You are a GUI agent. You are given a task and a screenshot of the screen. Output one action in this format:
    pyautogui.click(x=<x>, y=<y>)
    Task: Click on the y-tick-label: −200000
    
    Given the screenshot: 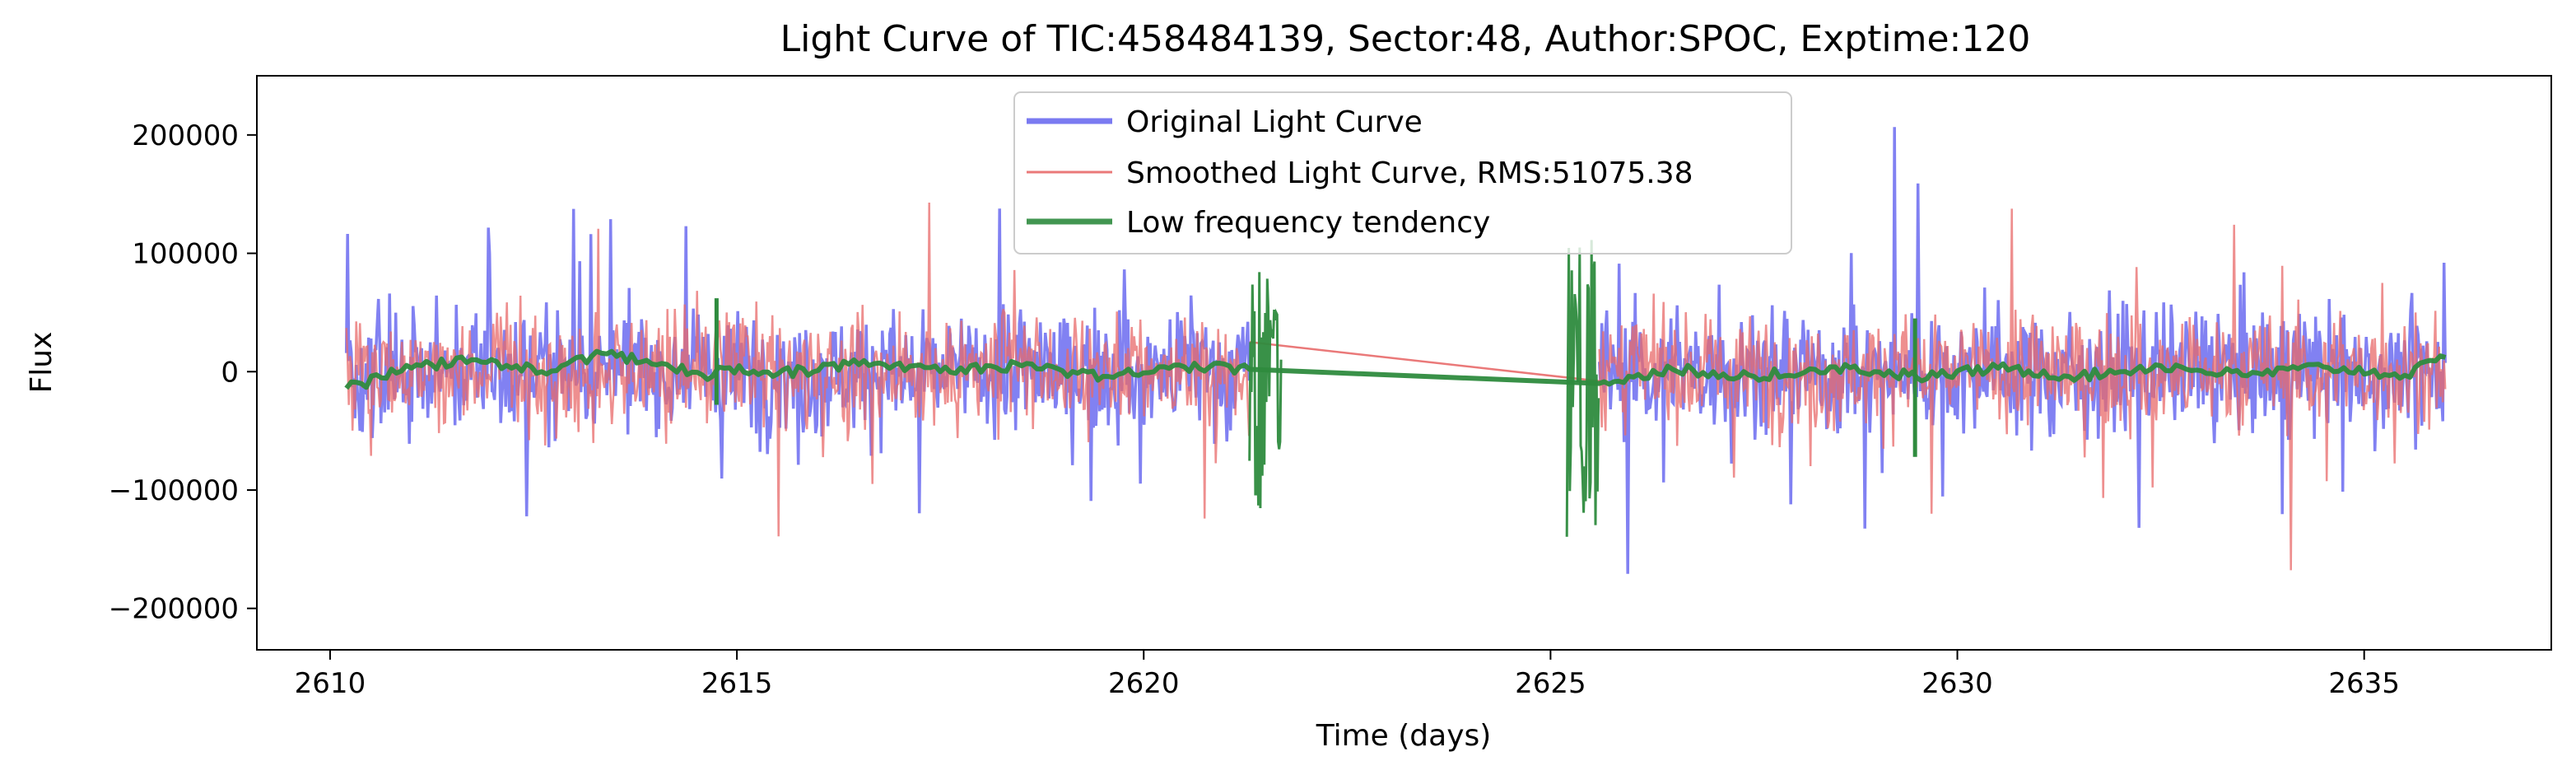 What is the action you would take?
    pyautogui.click(x=174, y=609)
    